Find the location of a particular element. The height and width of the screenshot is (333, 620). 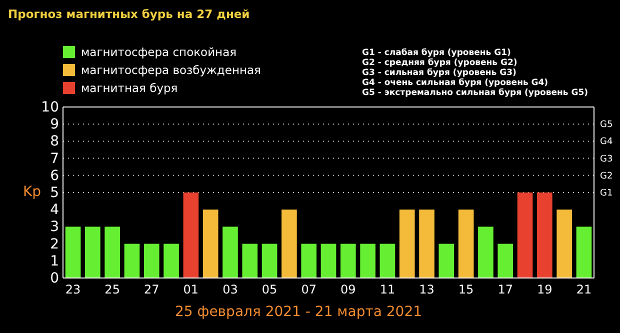

y-tick-label: 7 is located at coordinates (54, 158).